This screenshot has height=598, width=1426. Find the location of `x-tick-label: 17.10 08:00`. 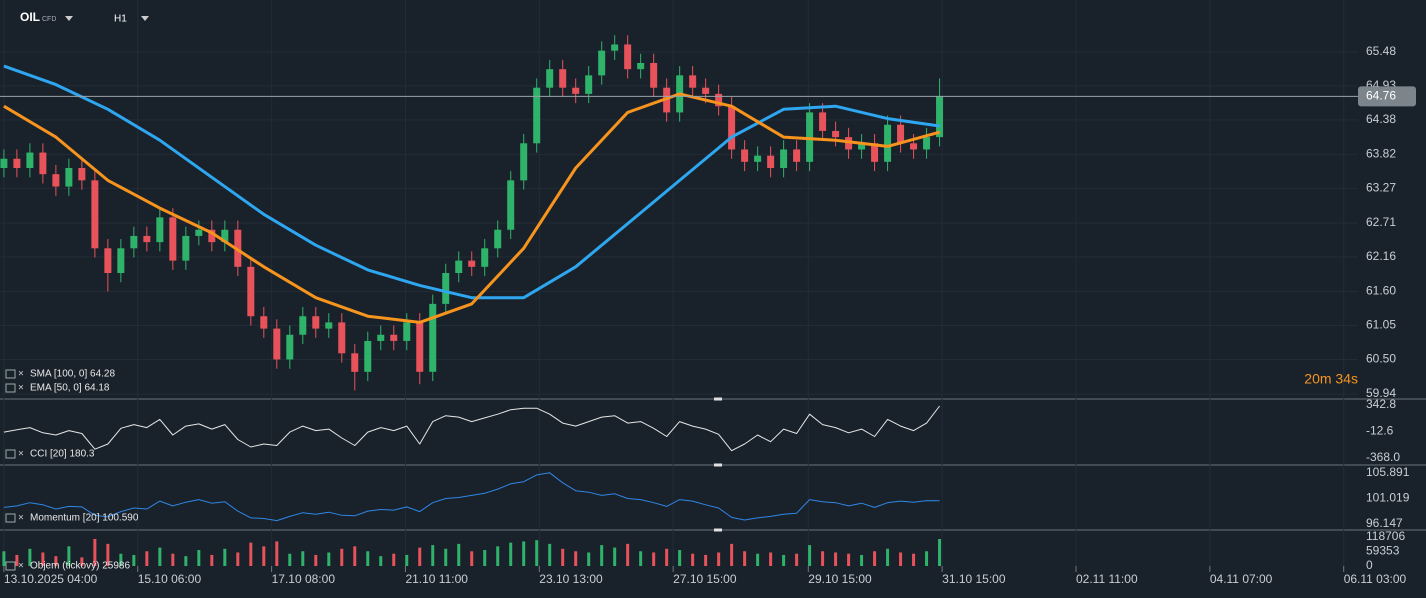

x-tick-label: 17.10 08:00 is located at coordinates (304, 579).